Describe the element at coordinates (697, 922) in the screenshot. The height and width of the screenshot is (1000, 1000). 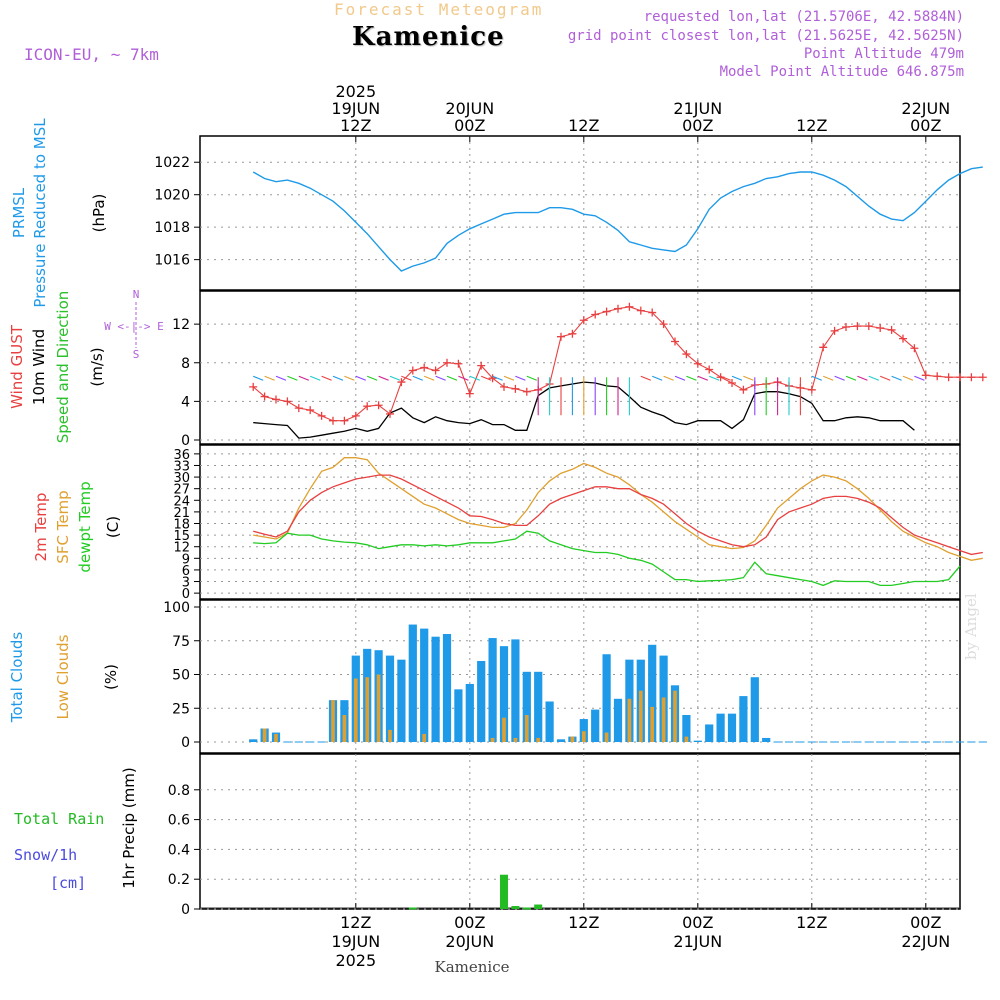
I see `bottom-time-label: 00Z` at that location.